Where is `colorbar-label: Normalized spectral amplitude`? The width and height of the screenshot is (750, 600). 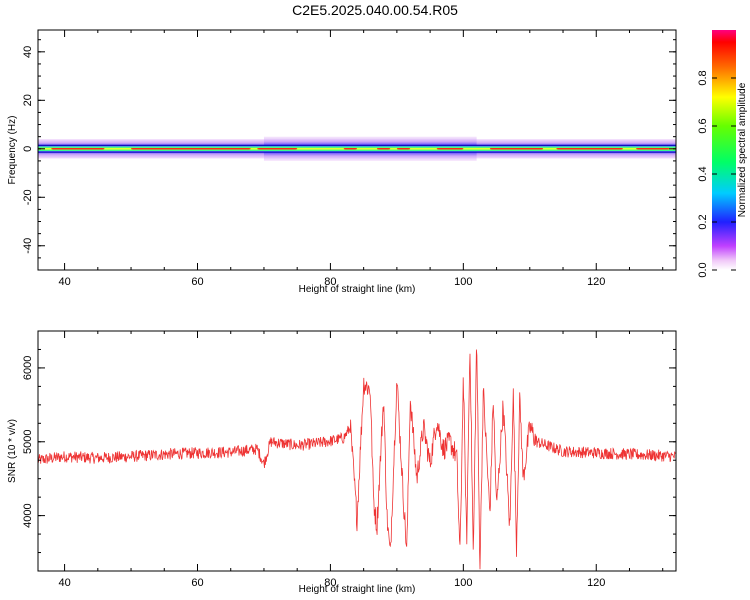 colorbar-label: Normalized spectral amplitude is located at coordinates (742, 149).